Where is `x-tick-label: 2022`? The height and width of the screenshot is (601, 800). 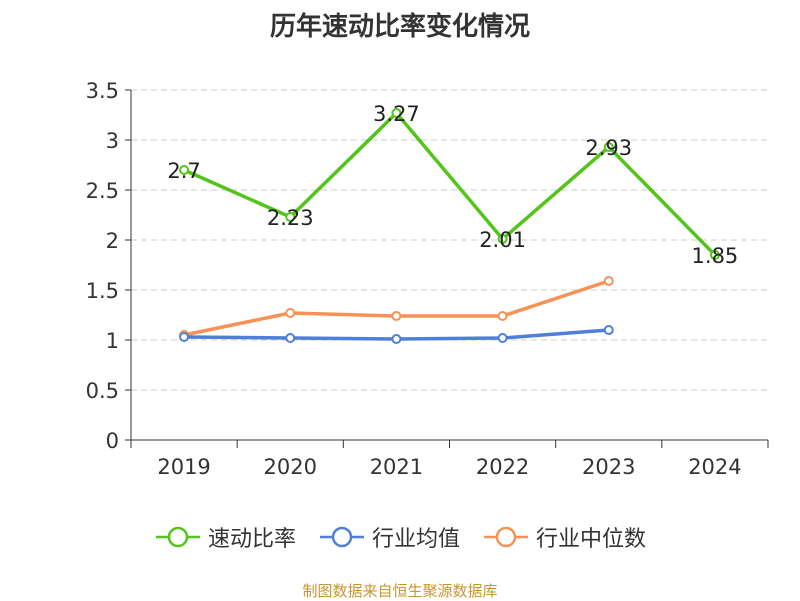
x-tick-label: 2022 is located at coordinates (502, 467).